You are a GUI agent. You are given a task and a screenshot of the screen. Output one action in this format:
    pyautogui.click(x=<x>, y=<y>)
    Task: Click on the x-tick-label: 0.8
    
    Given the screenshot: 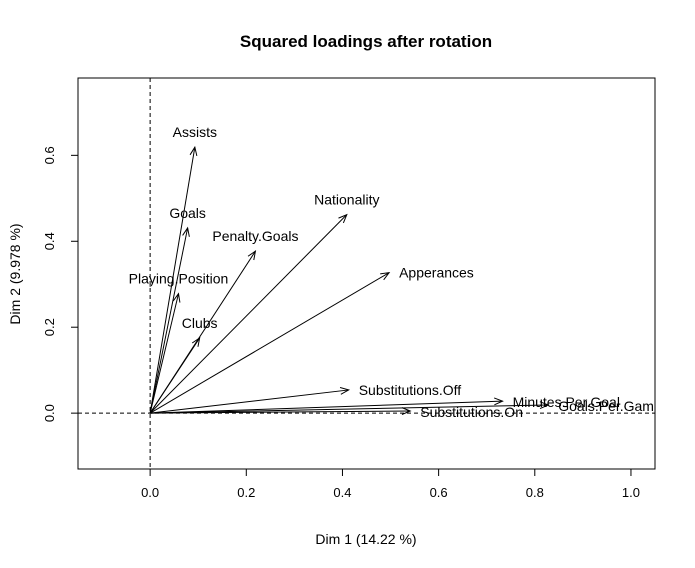 What is the action you would take?
    pyautogui.click(x=535, y=492)
    